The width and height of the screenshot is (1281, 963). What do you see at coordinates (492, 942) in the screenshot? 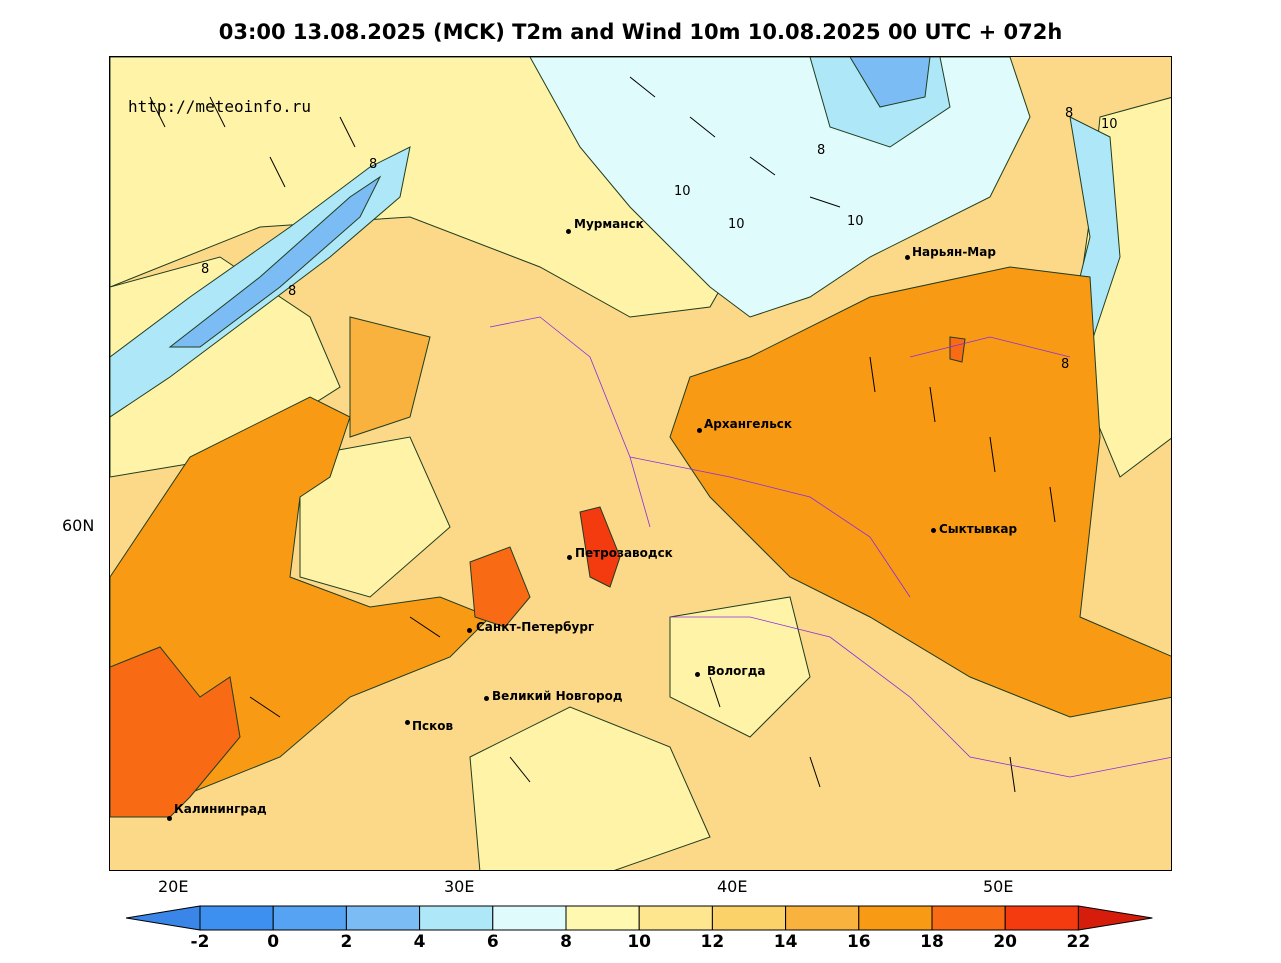
I see `colorbar-tick-label: 6` at bounding box center [492, 942].